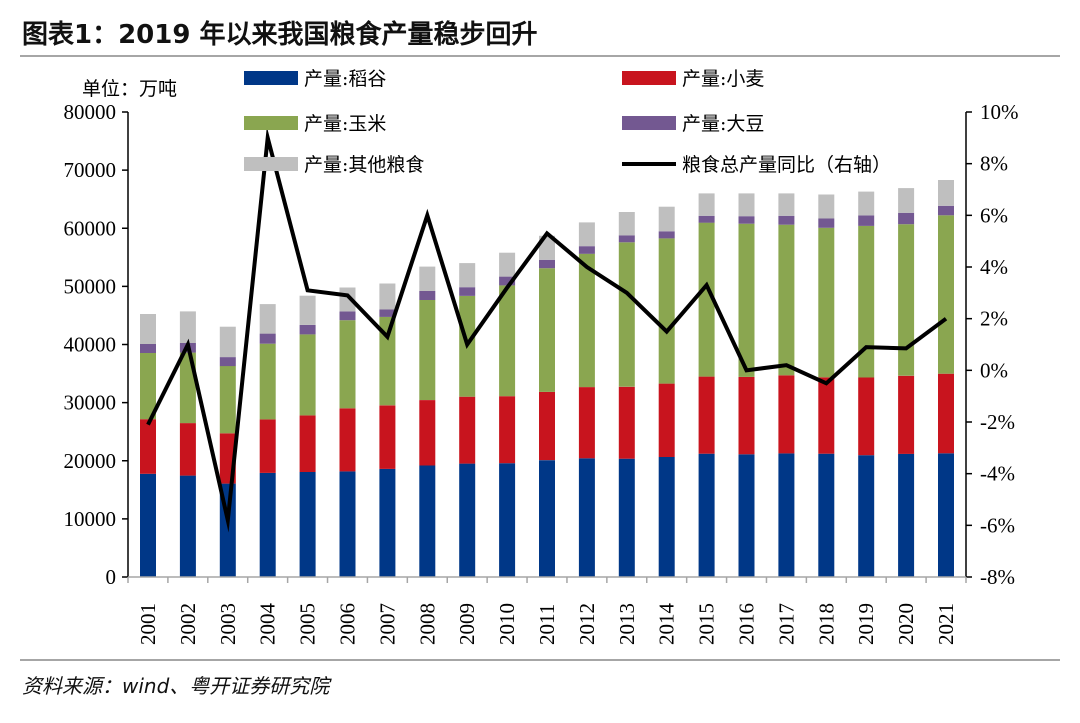 This screenshot has height=723, width=1080. I want to click on right-axis-tick-label: 10%, so click(999, 112).